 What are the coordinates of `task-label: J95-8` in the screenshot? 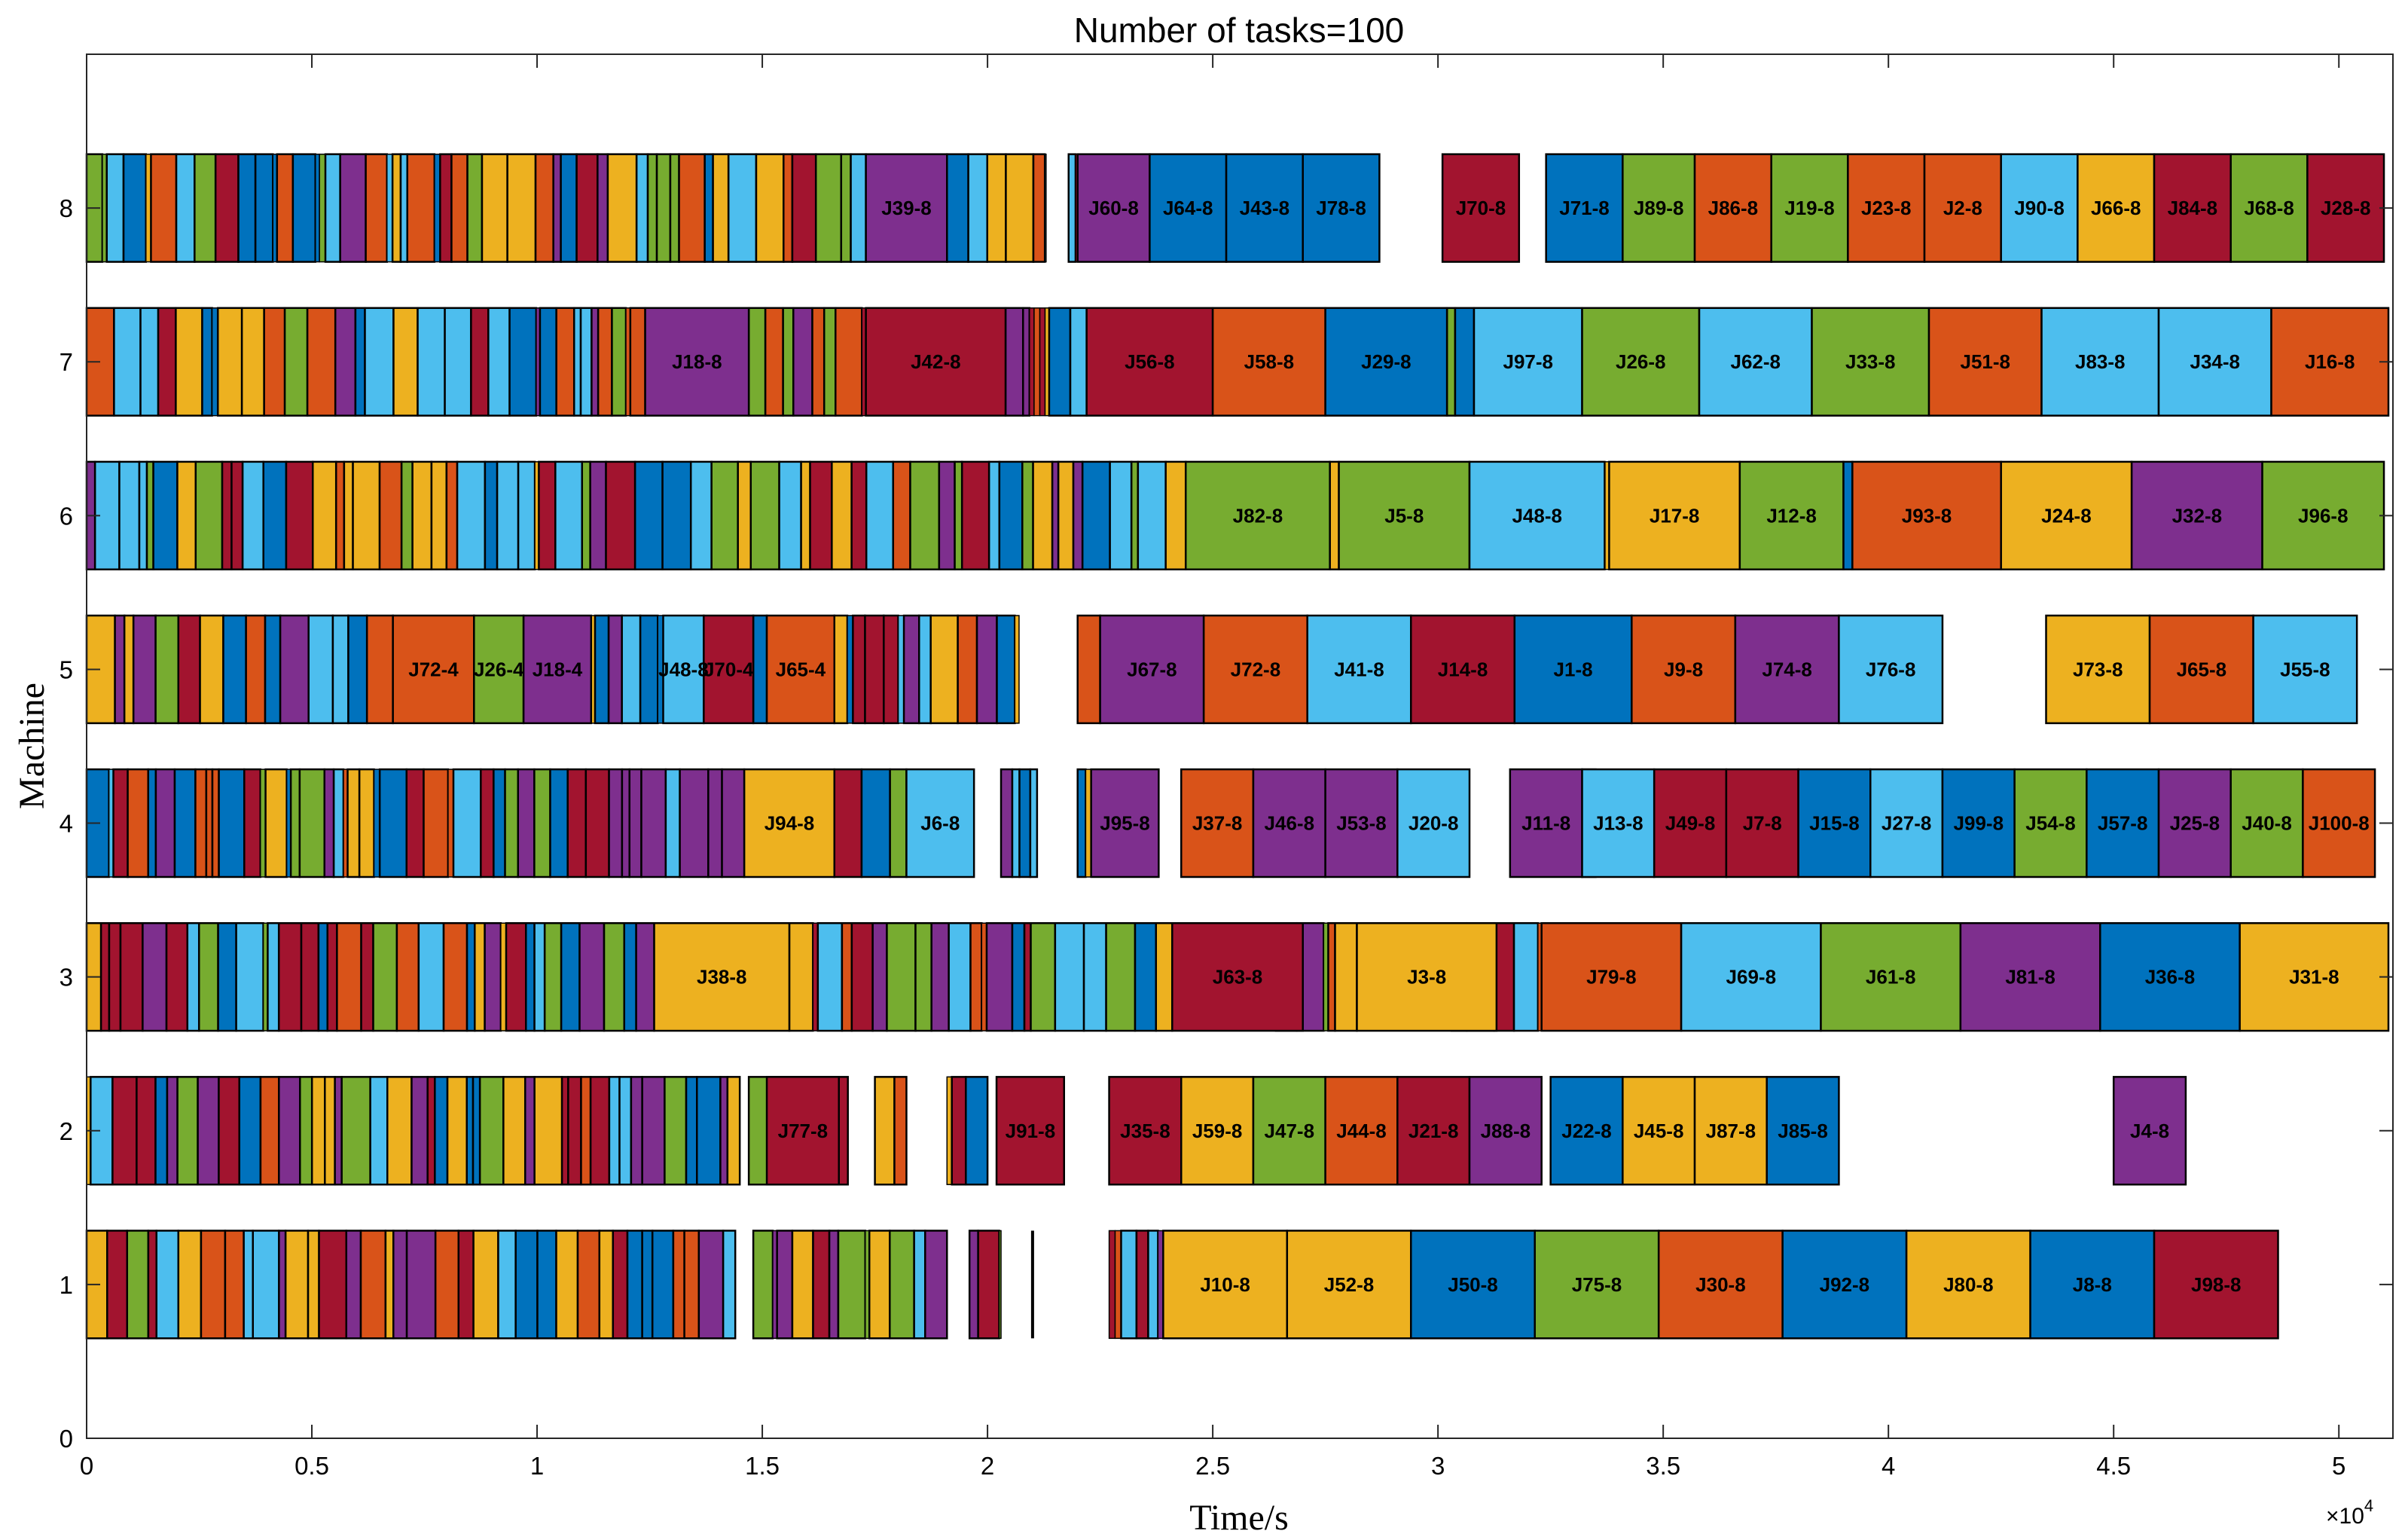 It's located at (1125, 823).